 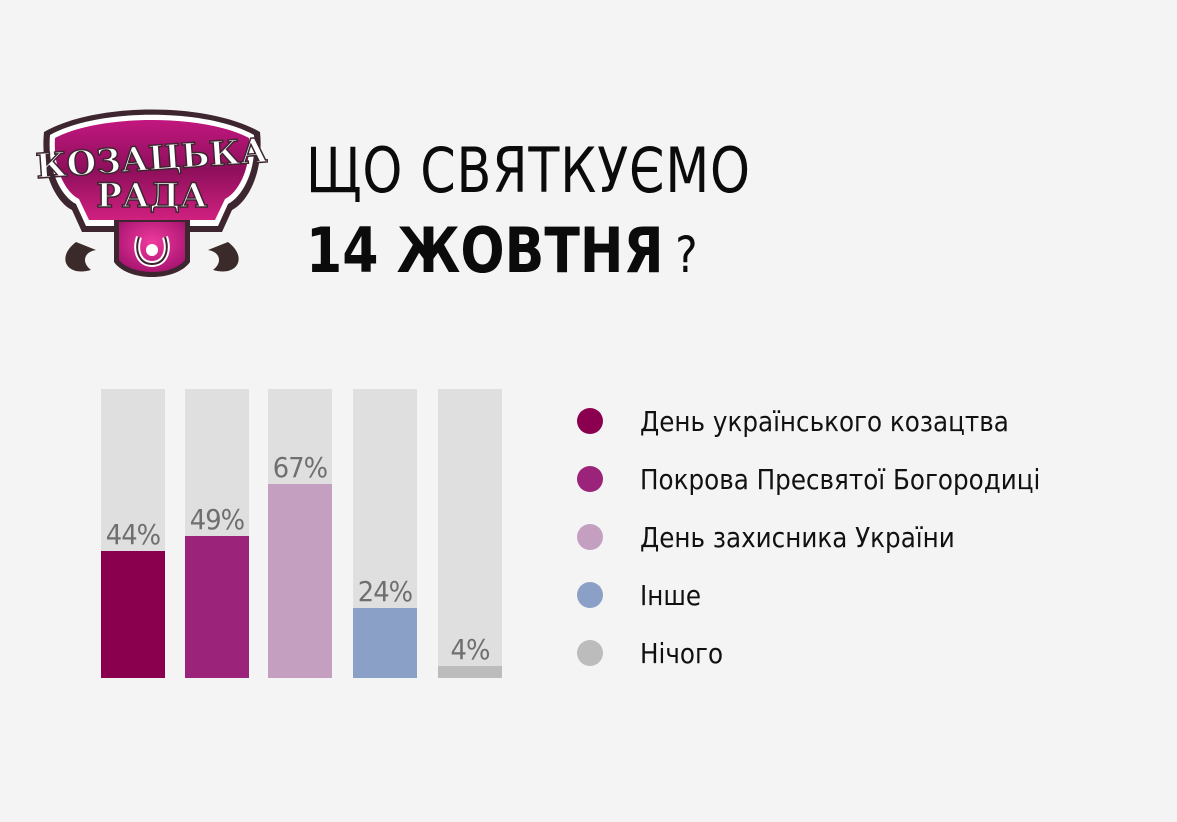 I want to click on bar-track-5: 4%, so click(x=470, y=533).